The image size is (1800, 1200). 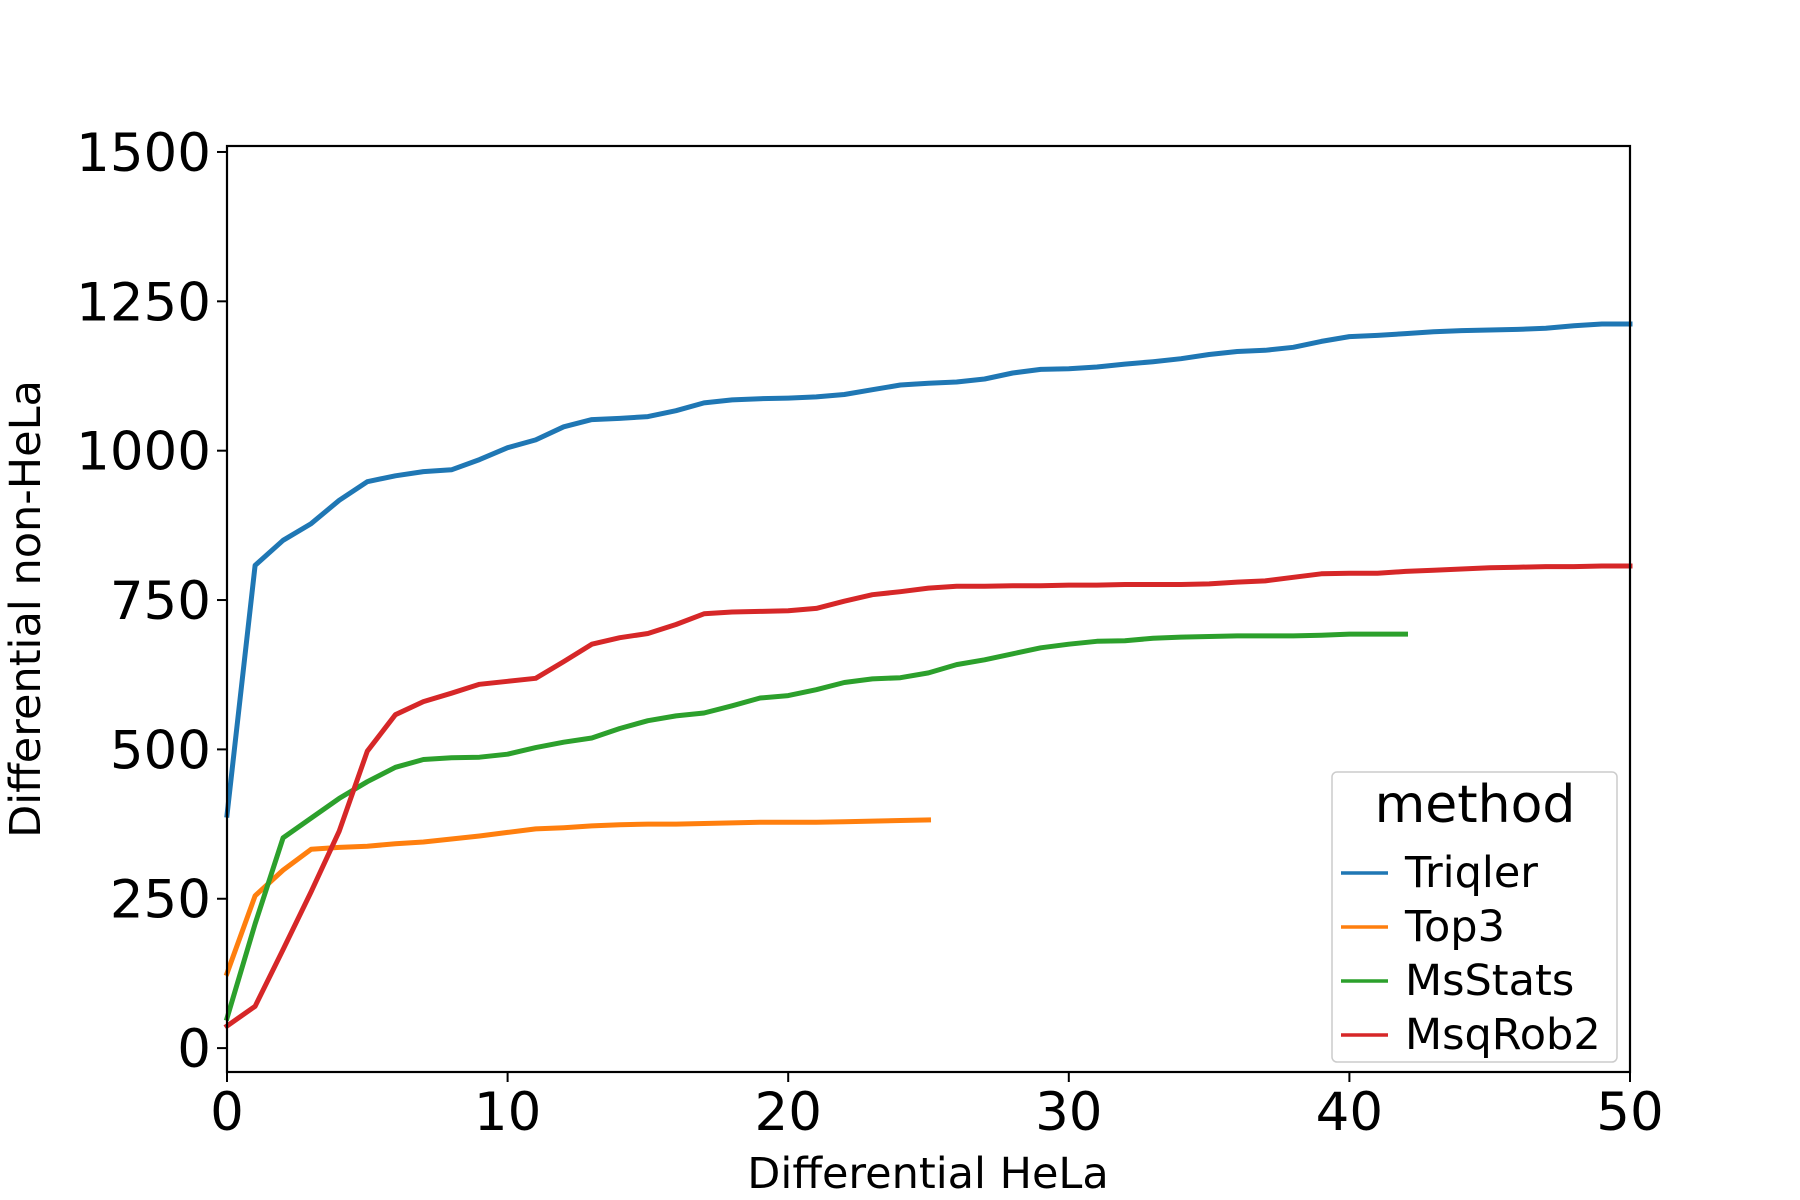 I want to click on y-axis-ticks: 0 250 500 750 1000 1250 1500, so click(x=151, y=601).